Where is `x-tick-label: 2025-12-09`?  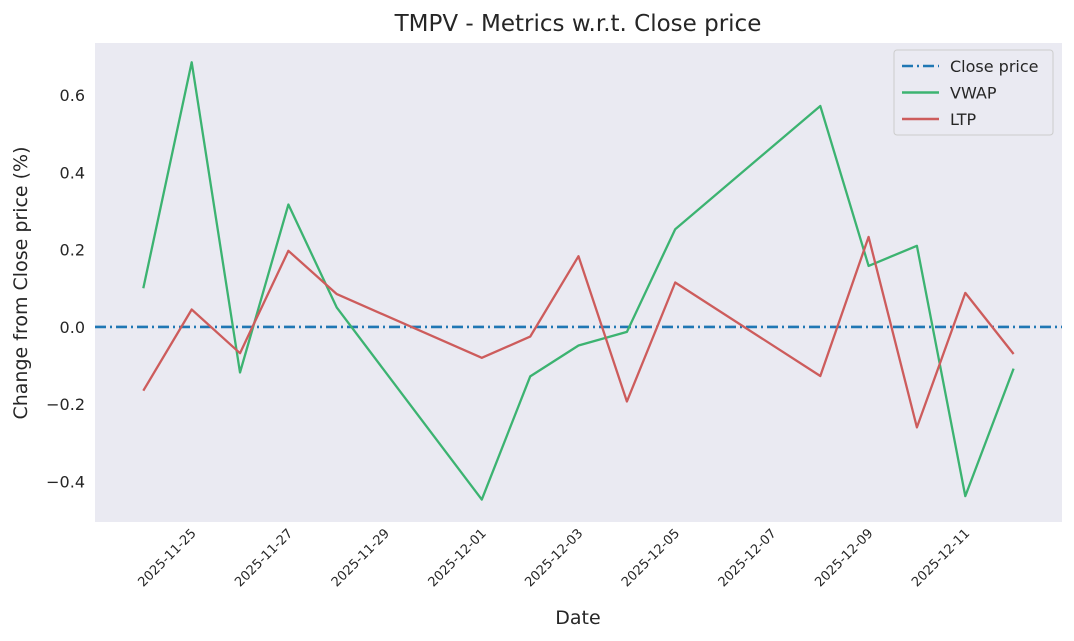 x-tick-label: 2025-12-09 is located at coordinates (844, 558).